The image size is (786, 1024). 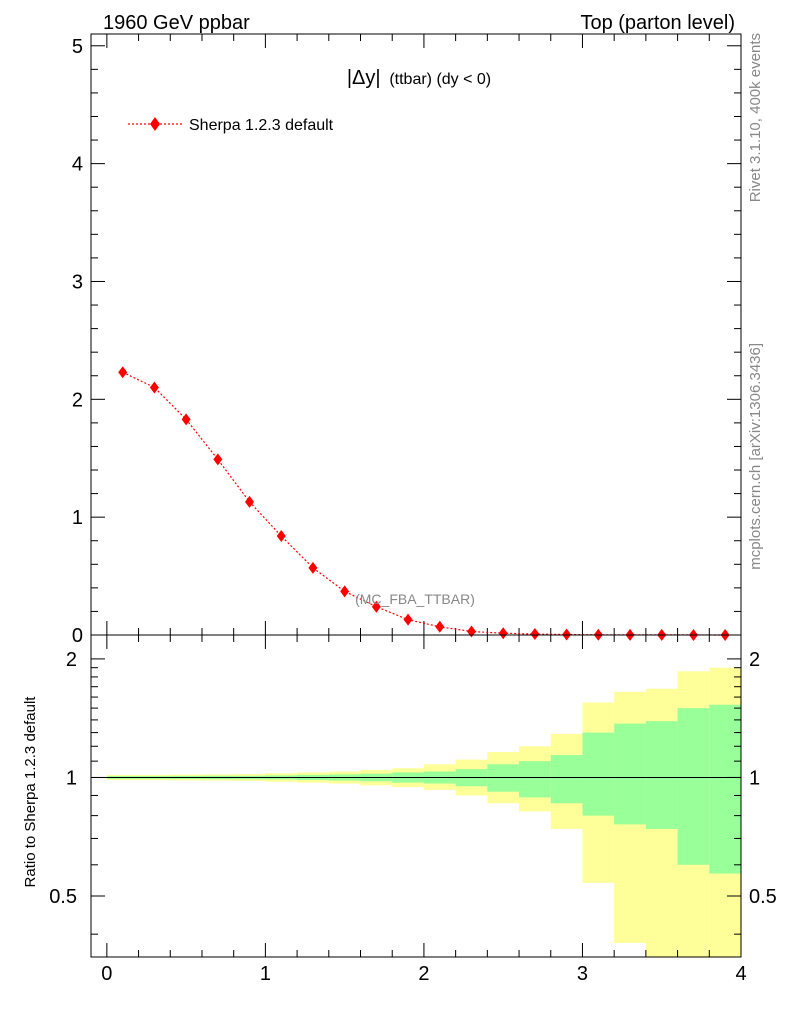 What do you see at coordinates (754, 778) in the screenshot?
I see `ratio-y-tick-label-right: 1` at bounding box center [754, 778].